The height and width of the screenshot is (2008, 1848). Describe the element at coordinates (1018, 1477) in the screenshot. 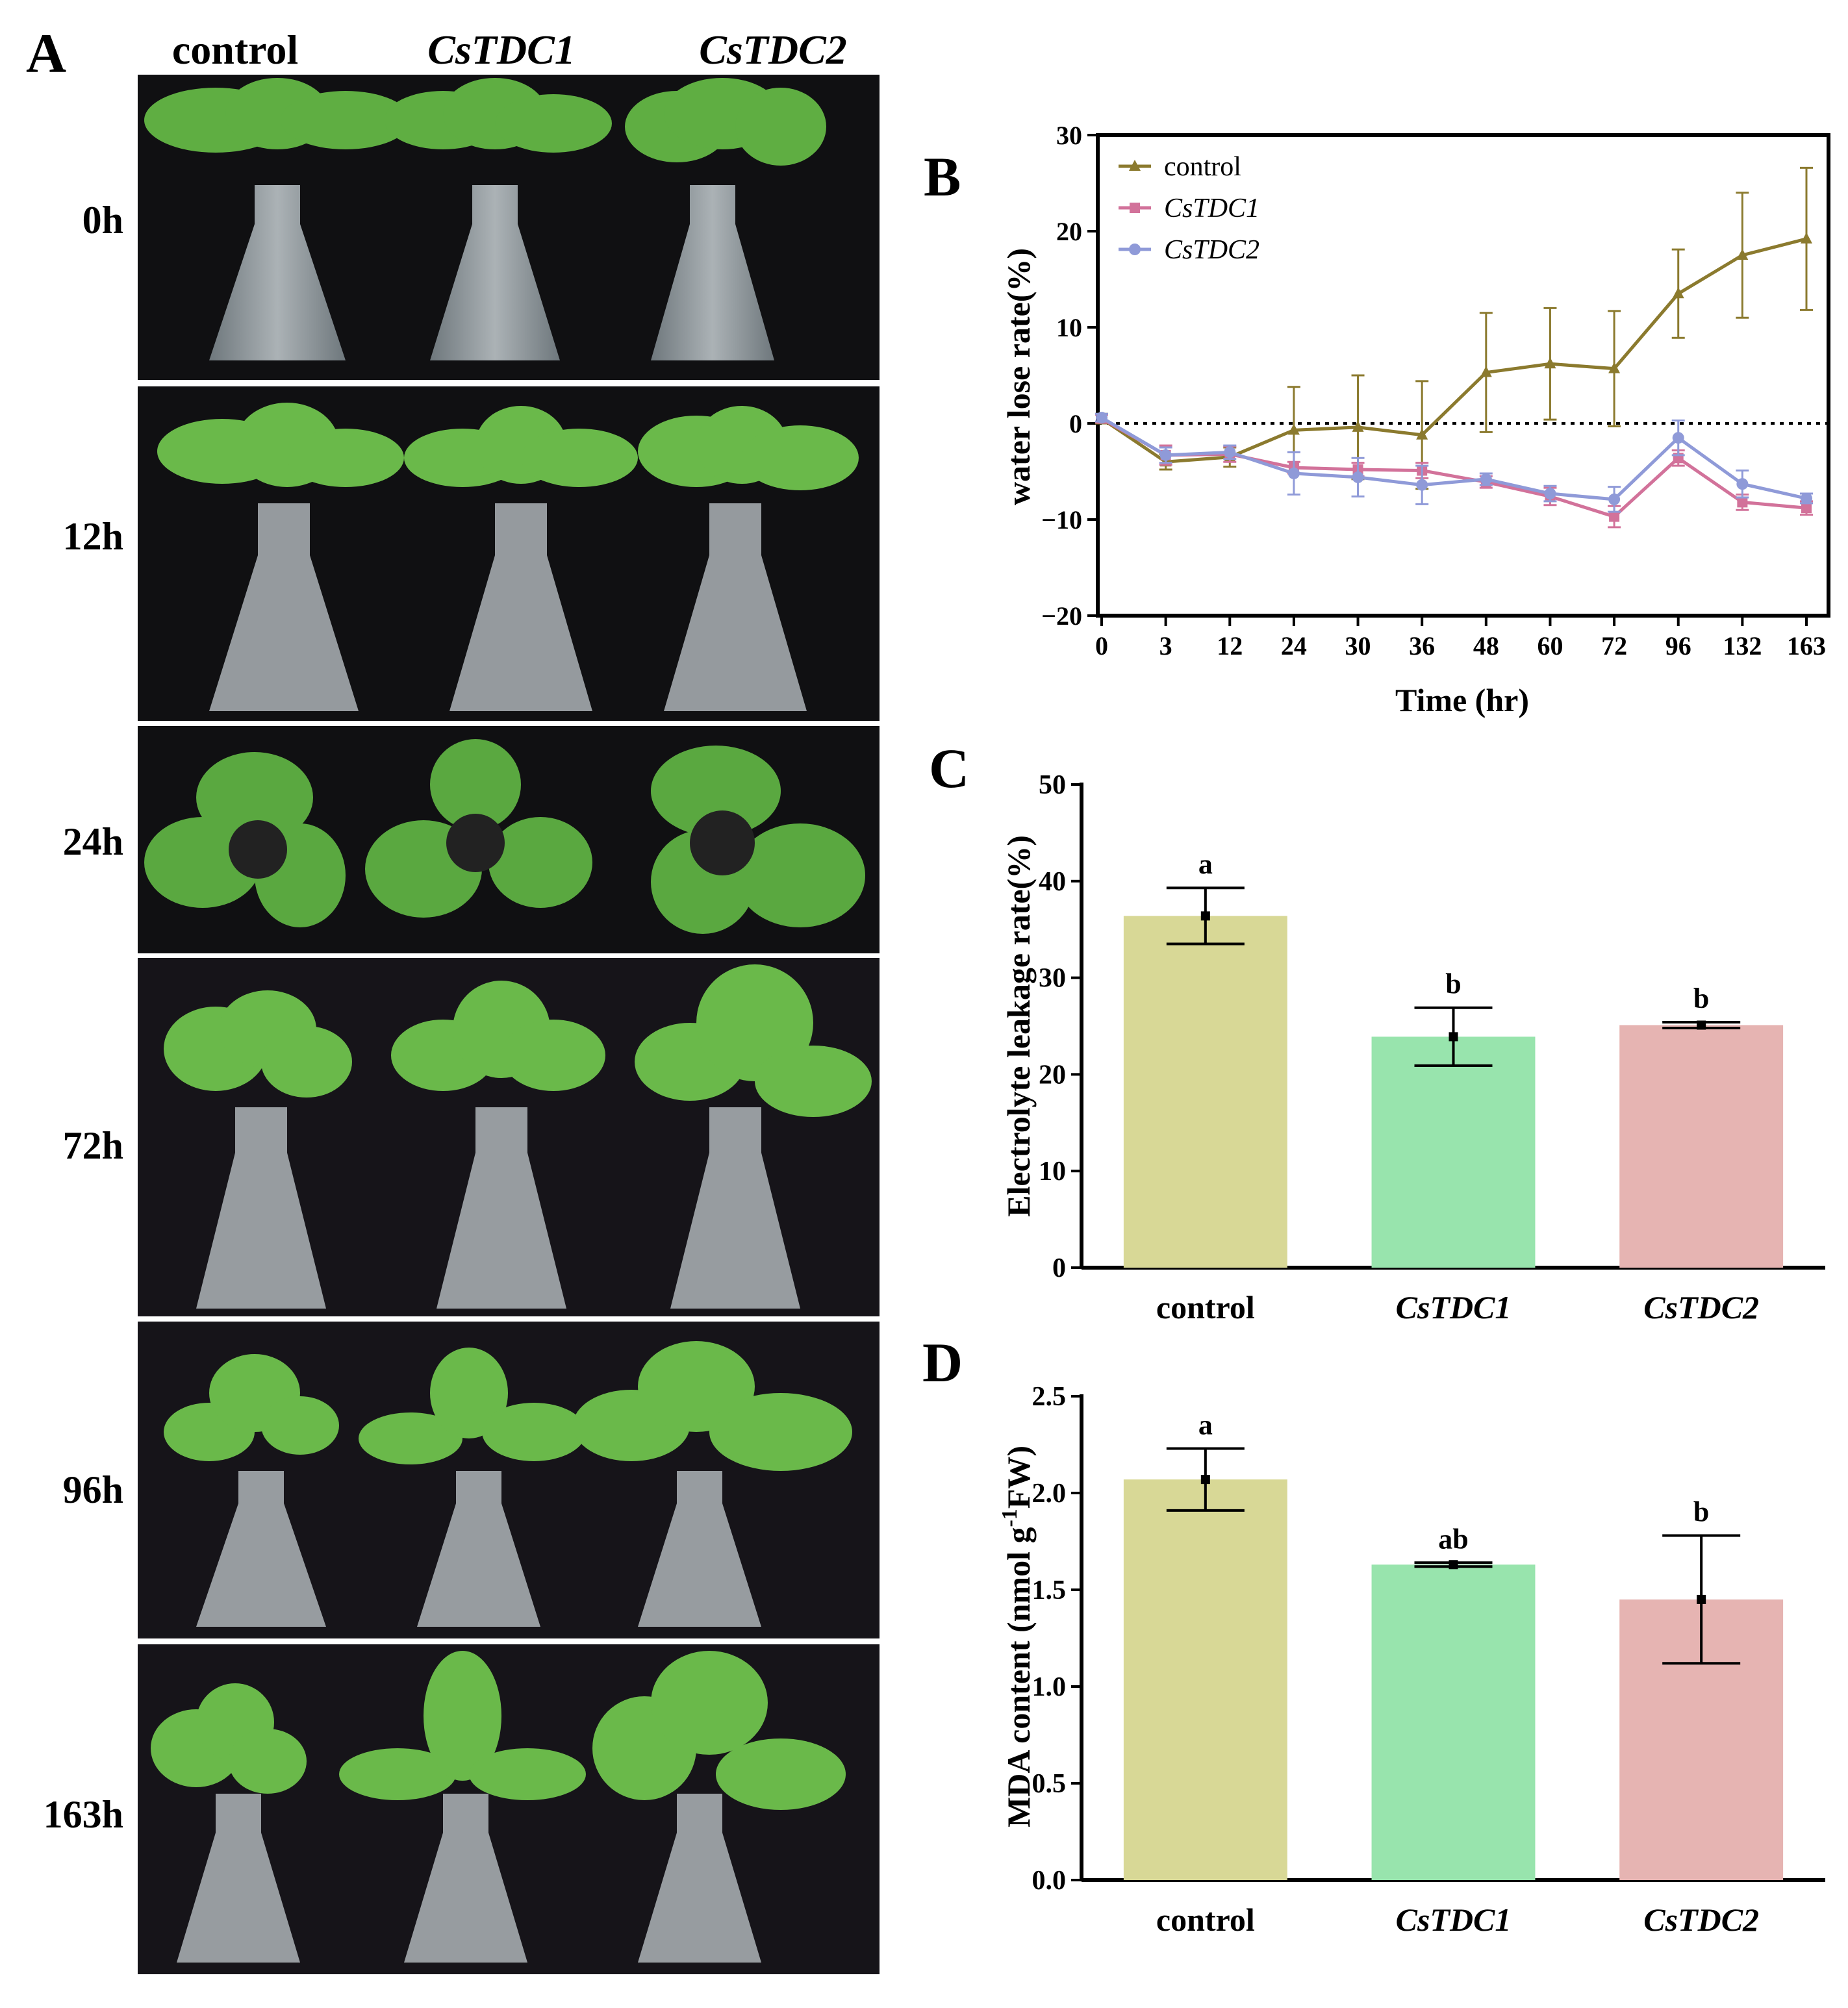

I see `chart-d-y-axis-label-suffix: FW)` at that location.